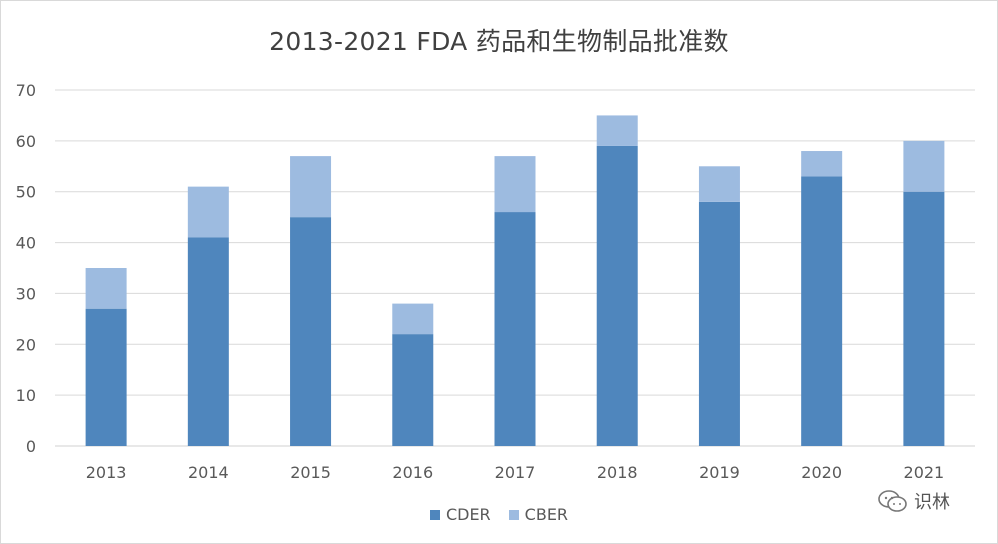  Describe the element at coordinates (617, 472) in the screenshot. I see `x-tick-label: 2018` at that location.